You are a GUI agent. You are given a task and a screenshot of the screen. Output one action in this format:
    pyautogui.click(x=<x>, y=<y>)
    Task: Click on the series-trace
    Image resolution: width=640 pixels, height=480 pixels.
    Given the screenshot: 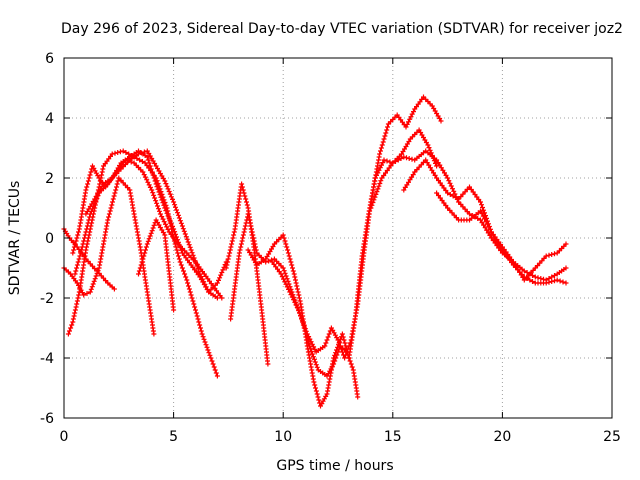 What is the action you would take?
    pyautogui.click(x=501, y=236)
    